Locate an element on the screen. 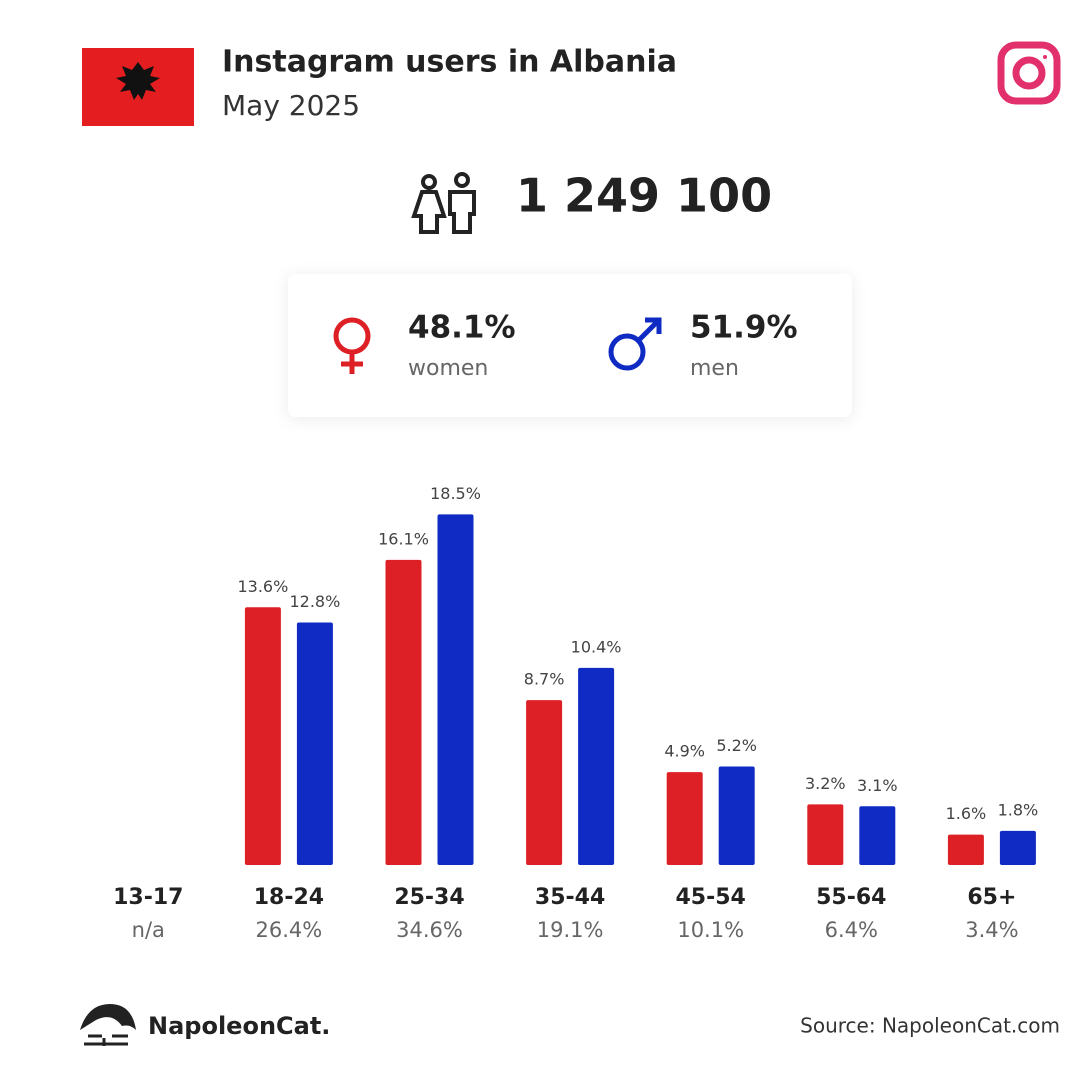 This screenshot has width=1080, height=1080. value-label: 5.2% is located at coordinates (736, 745).